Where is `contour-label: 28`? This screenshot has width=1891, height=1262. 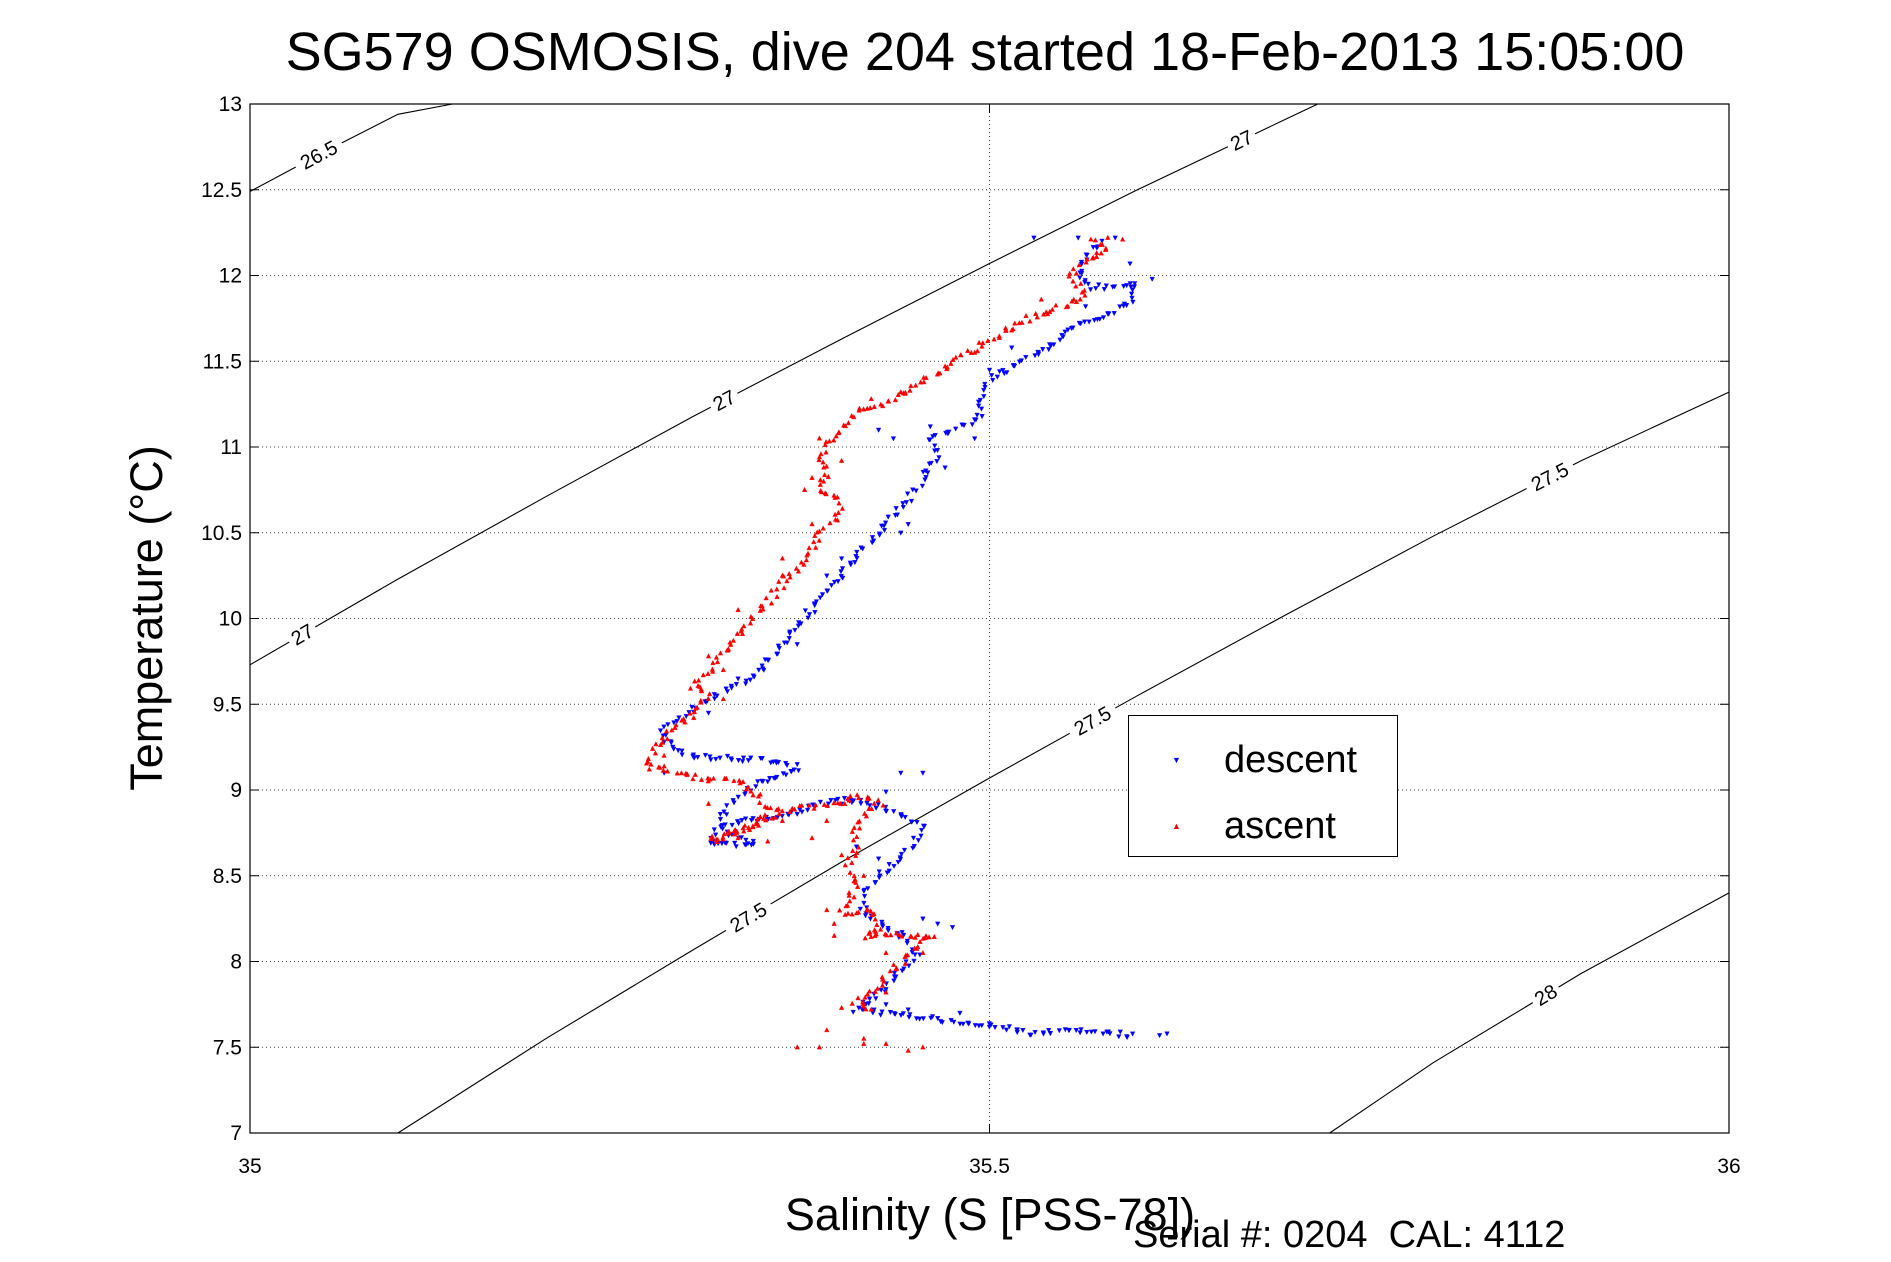
contour-label: 28 is located at coordinates (1545, 994).